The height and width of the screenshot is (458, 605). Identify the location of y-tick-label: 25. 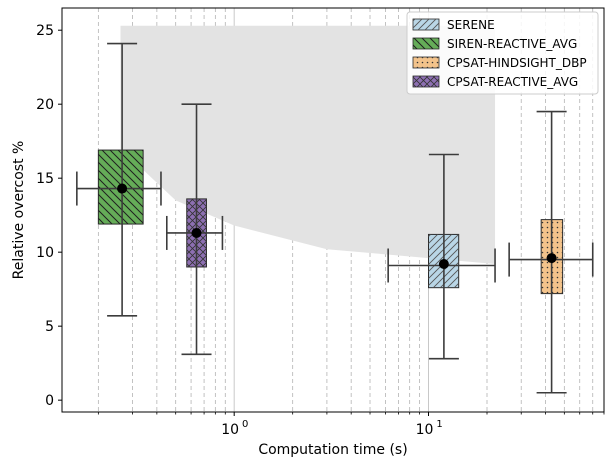
(45, 31).